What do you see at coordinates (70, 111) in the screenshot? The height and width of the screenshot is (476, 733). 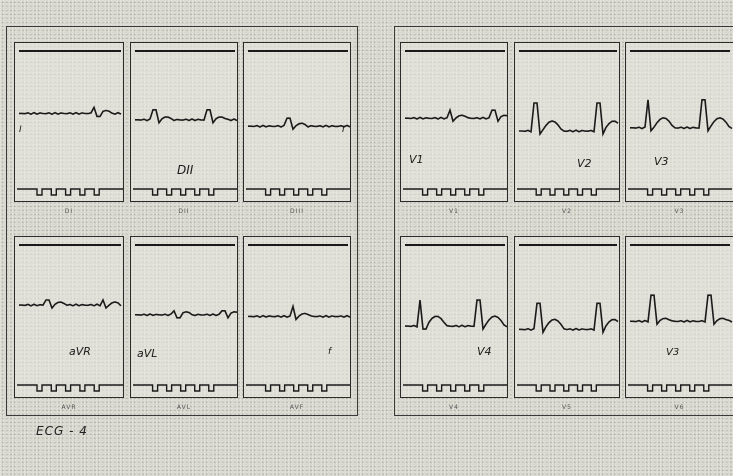 I see `lead-i-waveform` at bounding box center [70, 111].